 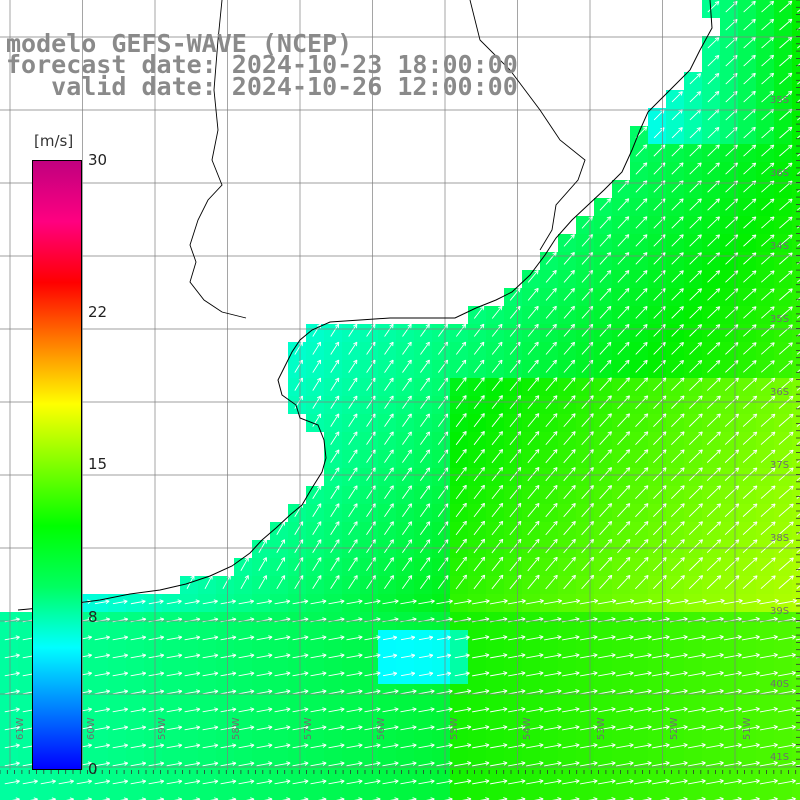 What do you see at coordinates (454, 728) in the screenshot?
I see `lon-label: 55W` at bounding box center [454, 728].